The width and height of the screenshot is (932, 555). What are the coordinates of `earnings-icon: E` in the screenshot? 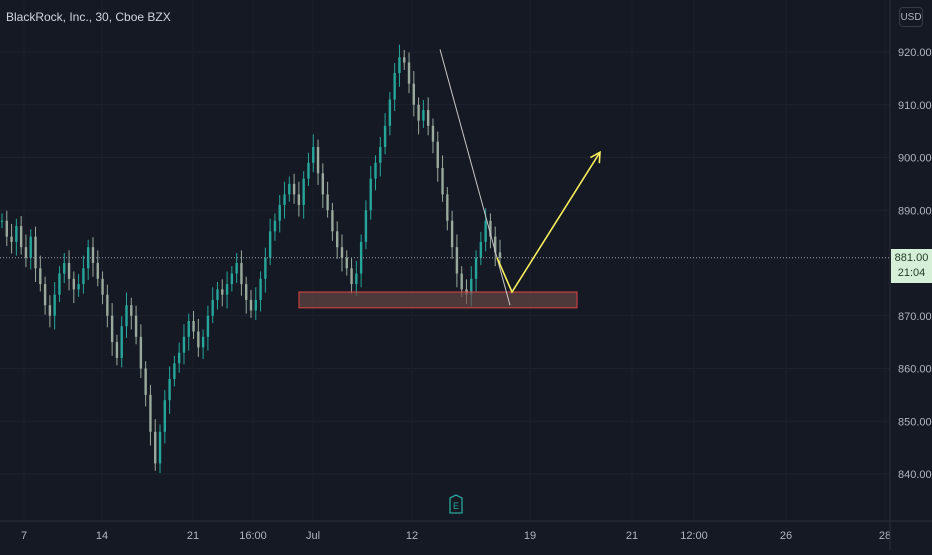 It's located at (456, 504).